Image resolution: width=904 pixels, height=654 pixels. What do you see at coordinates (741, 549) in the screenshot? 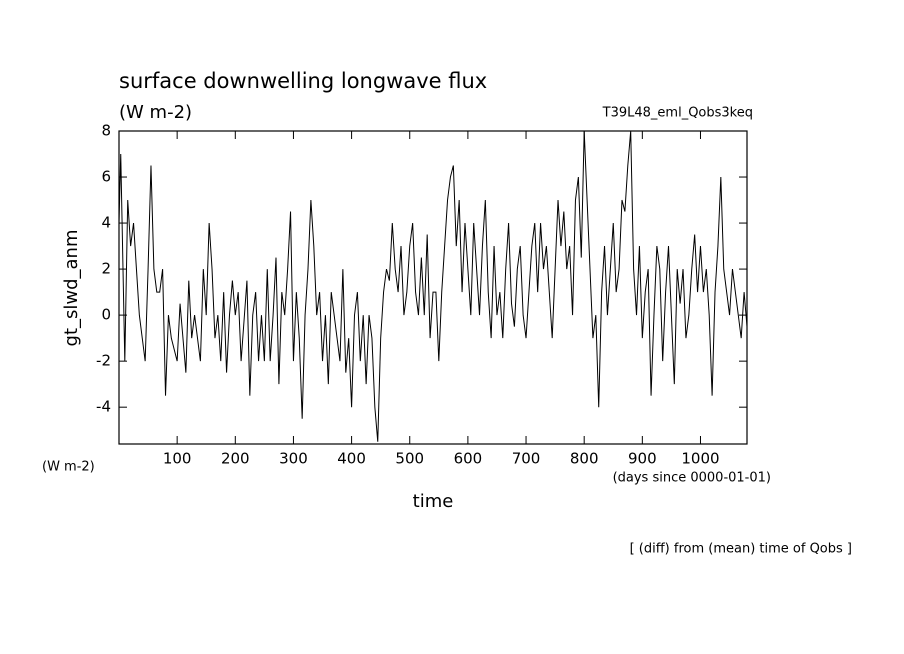
I see `note: [ (diff) from (mean) time of Qobs ]` at bounding box center [741, 549].